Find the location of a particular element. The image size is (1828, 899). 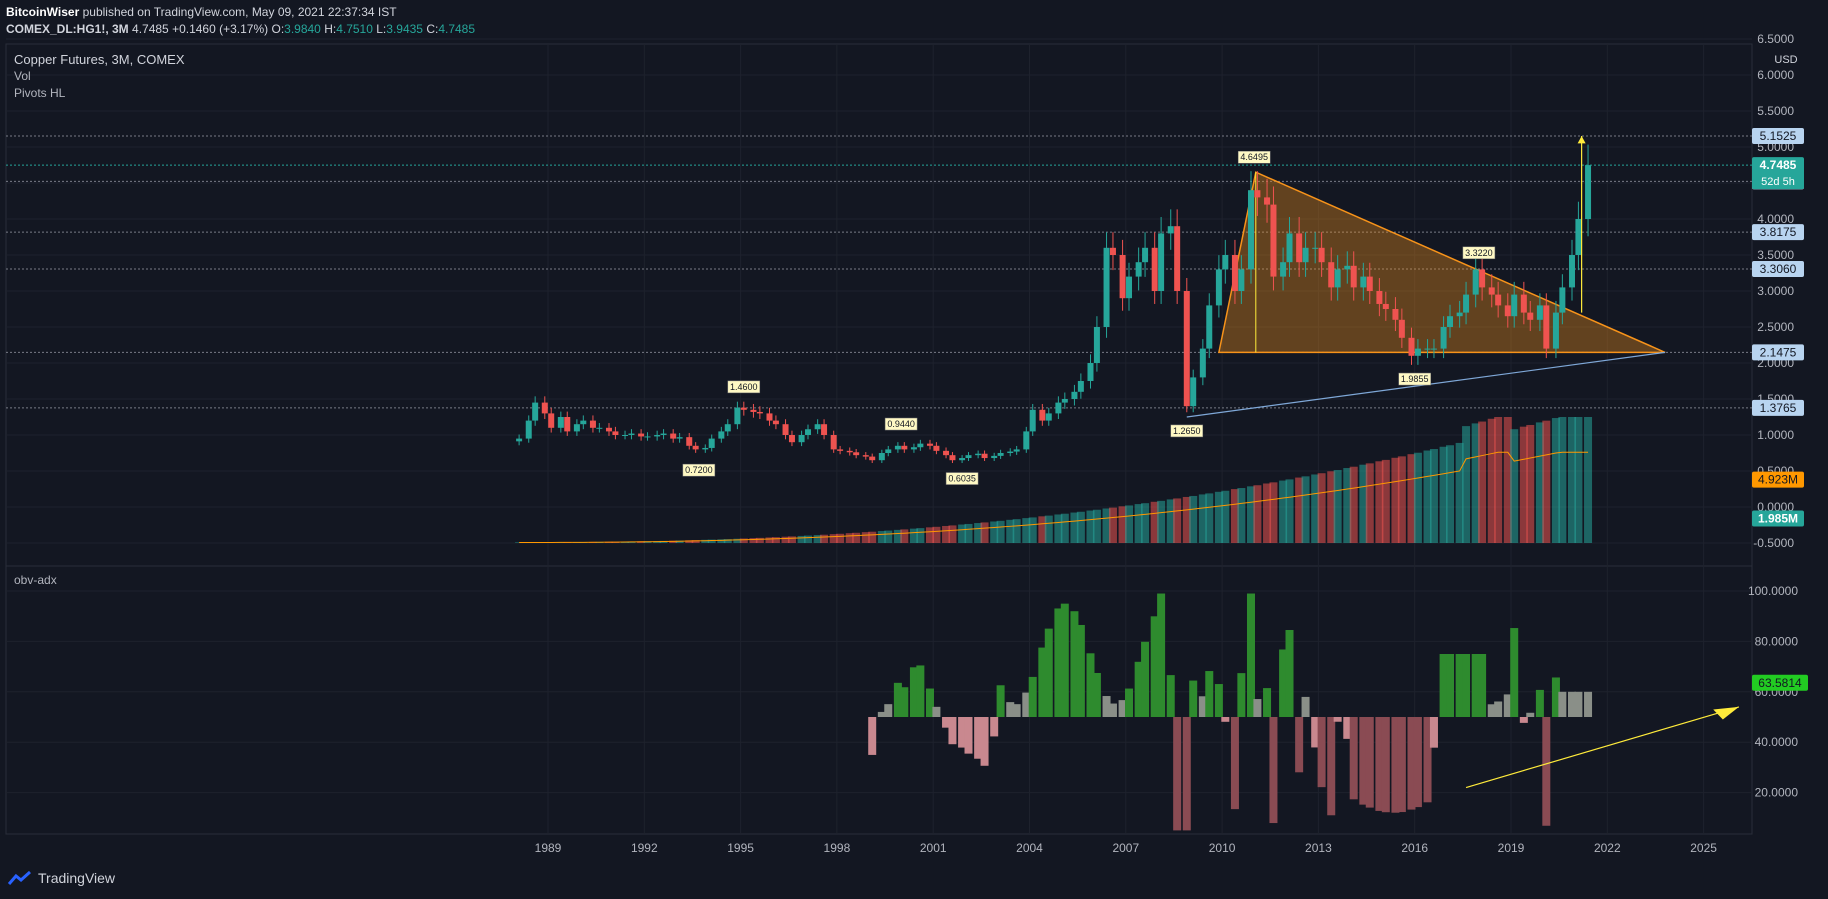

time-tick-label: 2022 is located at coordinates (1607, 848).